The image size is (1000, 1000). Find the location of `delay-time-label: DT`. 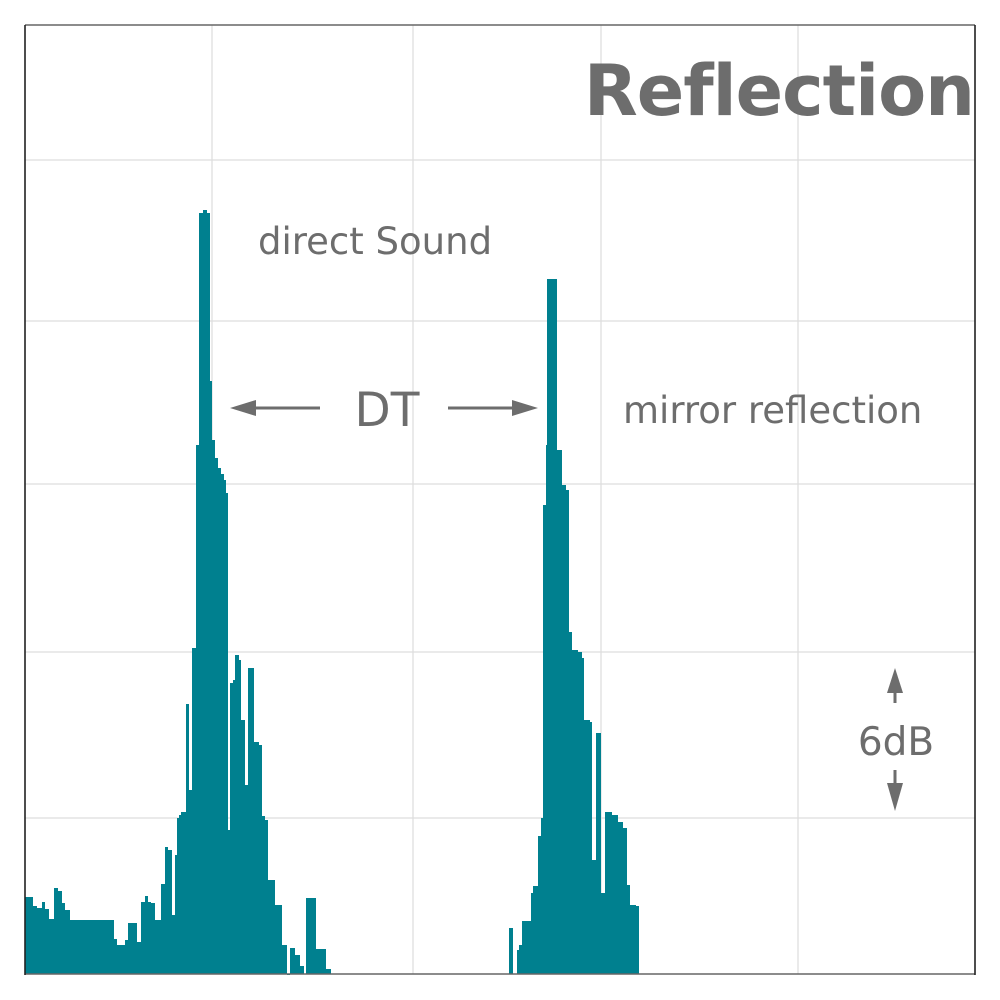

delay-time-label: DT is located at coordinates (387, 410).